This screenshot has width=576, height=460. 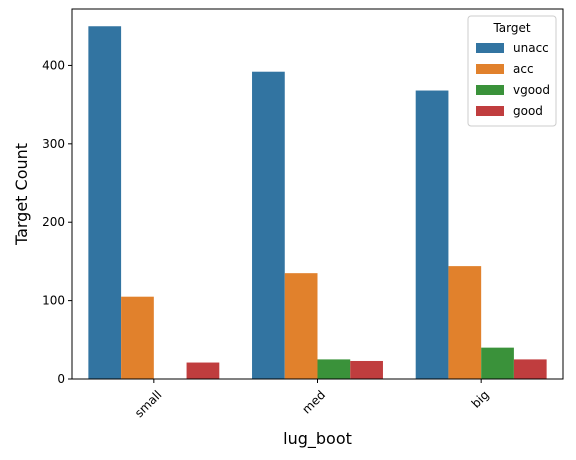 I want to click on y-tick-label: 300, so click(x=53, y=144).